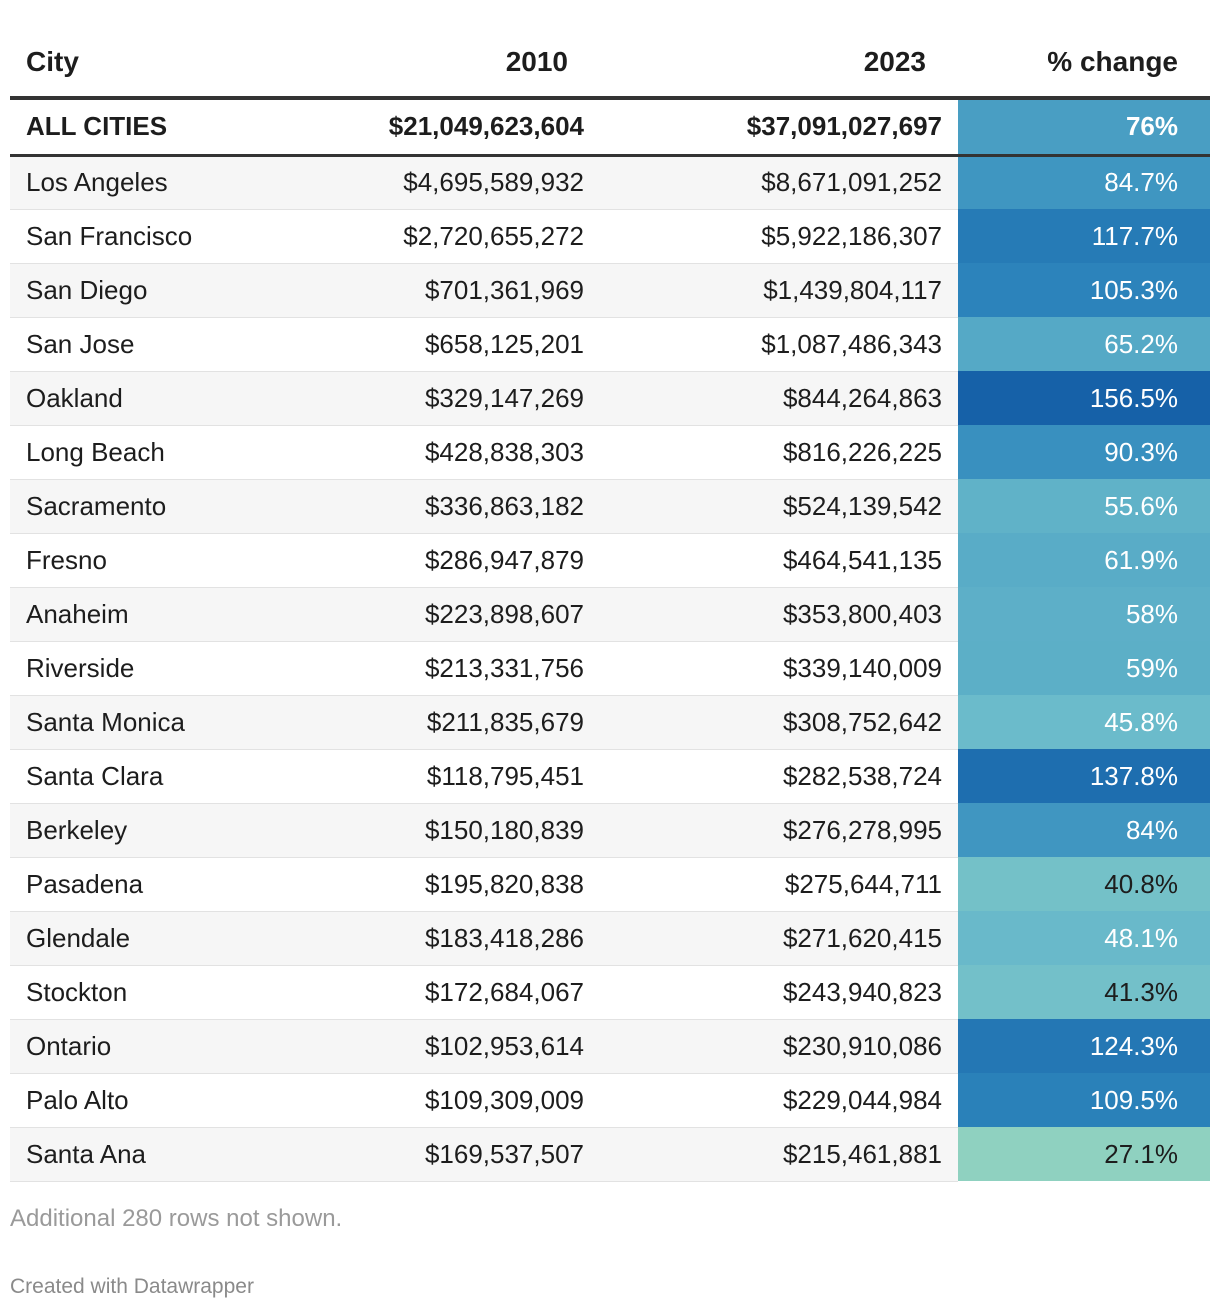 The height and width of the screenshot is (1310, 1220). What do you see at coordinates (481, 344) in the screenshot?
I see `value-2010-cell: $658,125,201` at bounding box center [481, 344].